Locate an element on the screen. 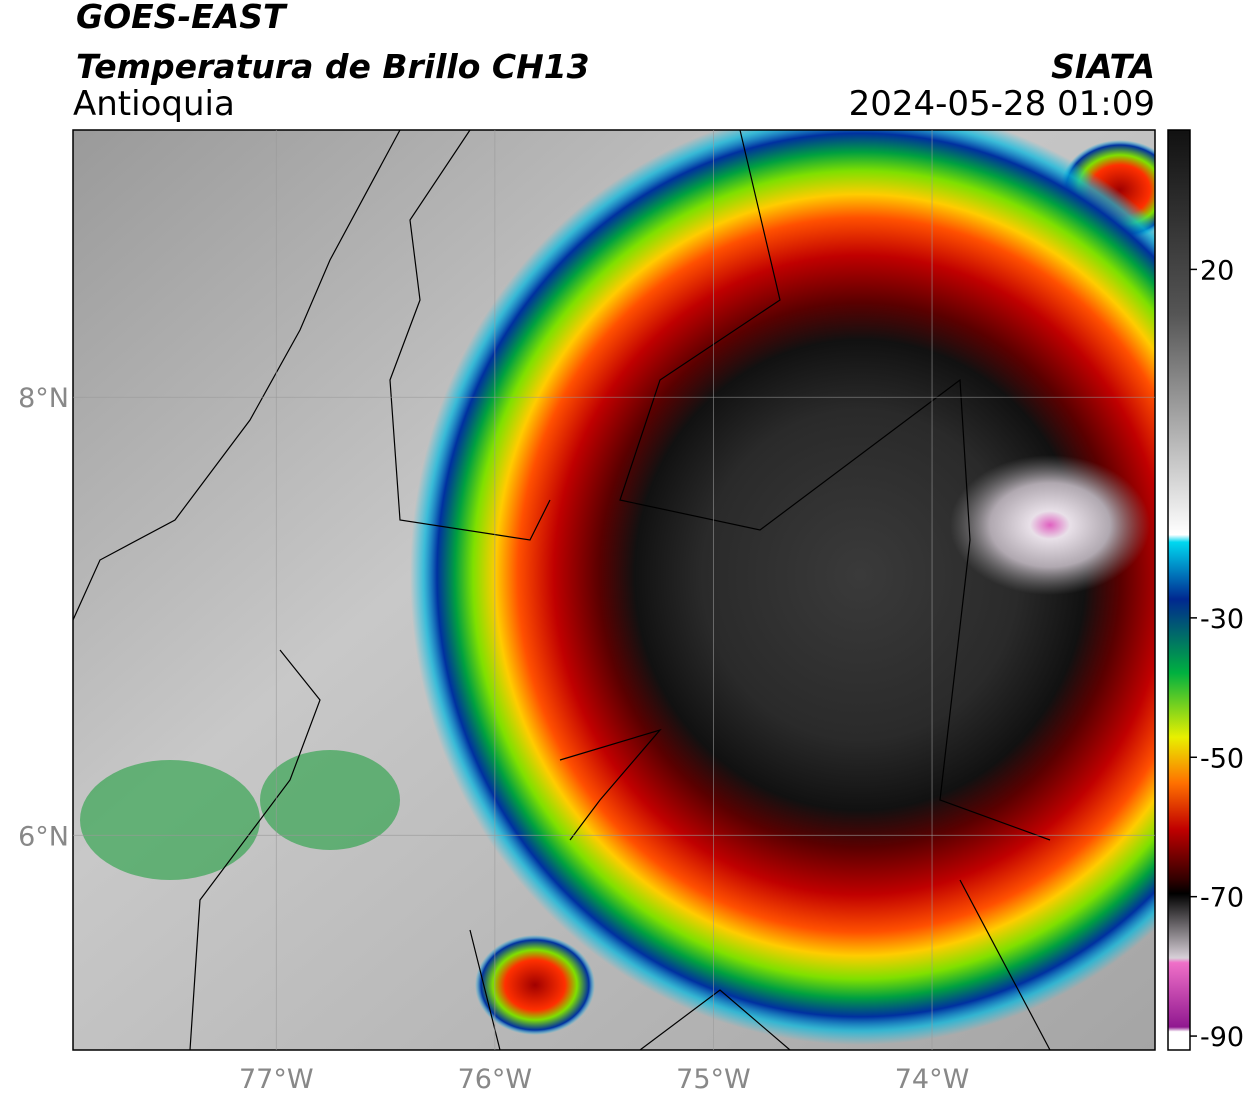  lon-tick-label: 74°W is located at coordinates (932, 1079).